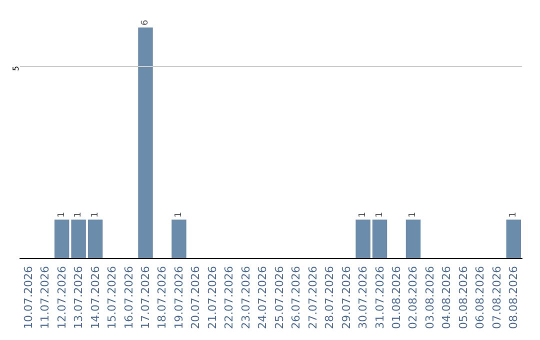 This screenshot has height=340, width=540. Describe the element at coordinates (229, 298) in the screenshot. I see `x-tick-label: 22.07.2026` at that location.